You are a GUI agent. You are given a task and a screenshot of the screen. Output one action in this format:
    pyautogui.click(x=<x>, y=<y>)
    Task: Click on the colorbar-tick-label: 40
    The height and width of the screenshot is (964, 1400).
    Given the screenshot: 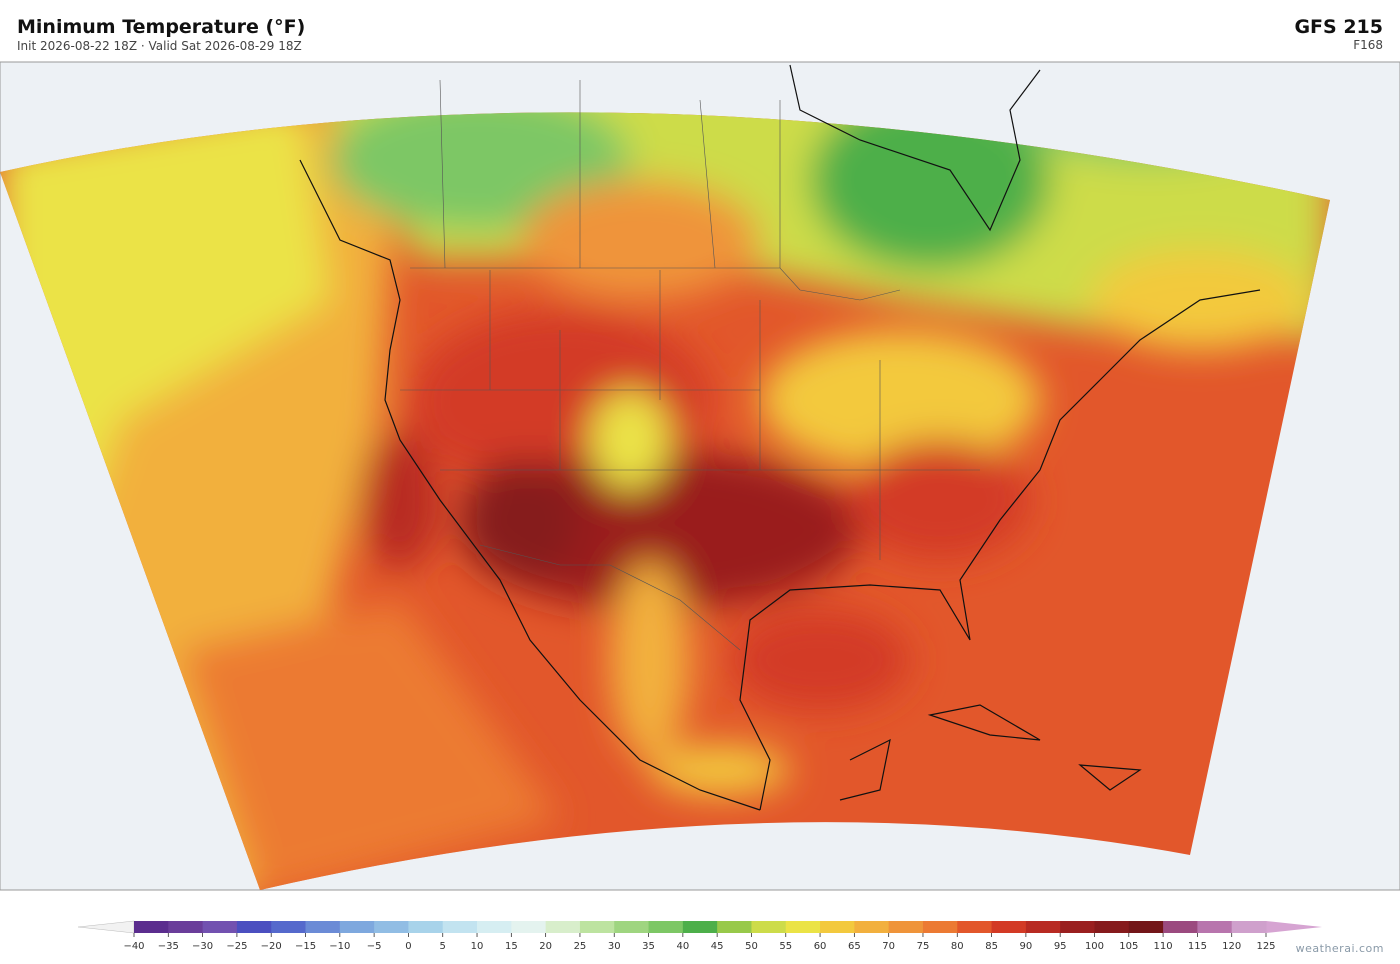 What is the action you would take?
    pyautogui.click(x=682, y=946)
    